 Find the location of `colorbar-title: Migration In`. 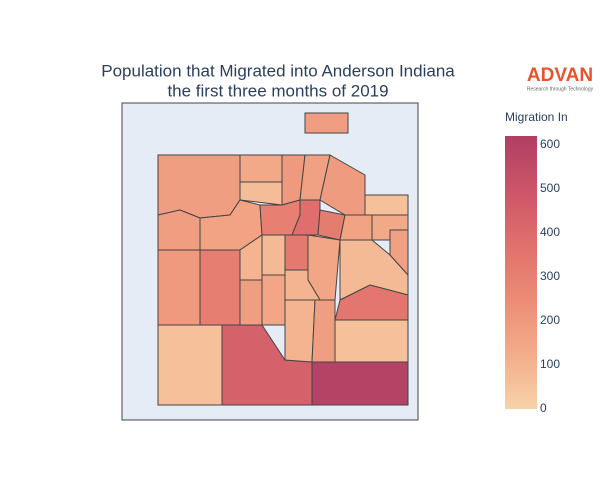

colorbar-title: Migration In is located at coordinates (536, 117).